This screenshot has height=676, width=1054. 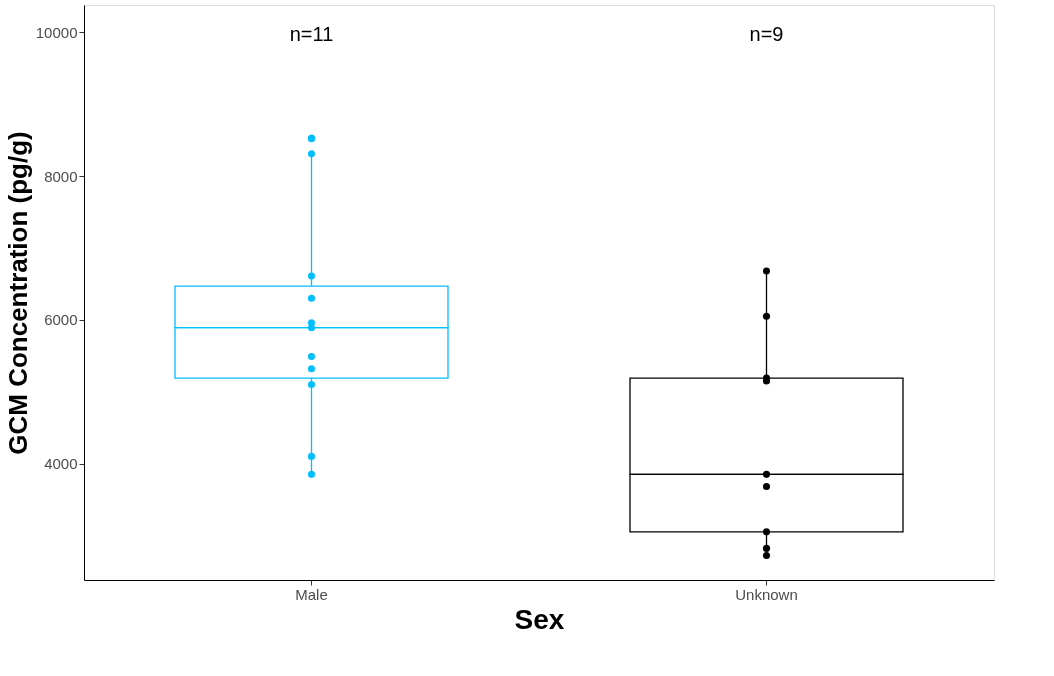 I want to click on y-tick-label: 10000, so click(x=56, y=32).